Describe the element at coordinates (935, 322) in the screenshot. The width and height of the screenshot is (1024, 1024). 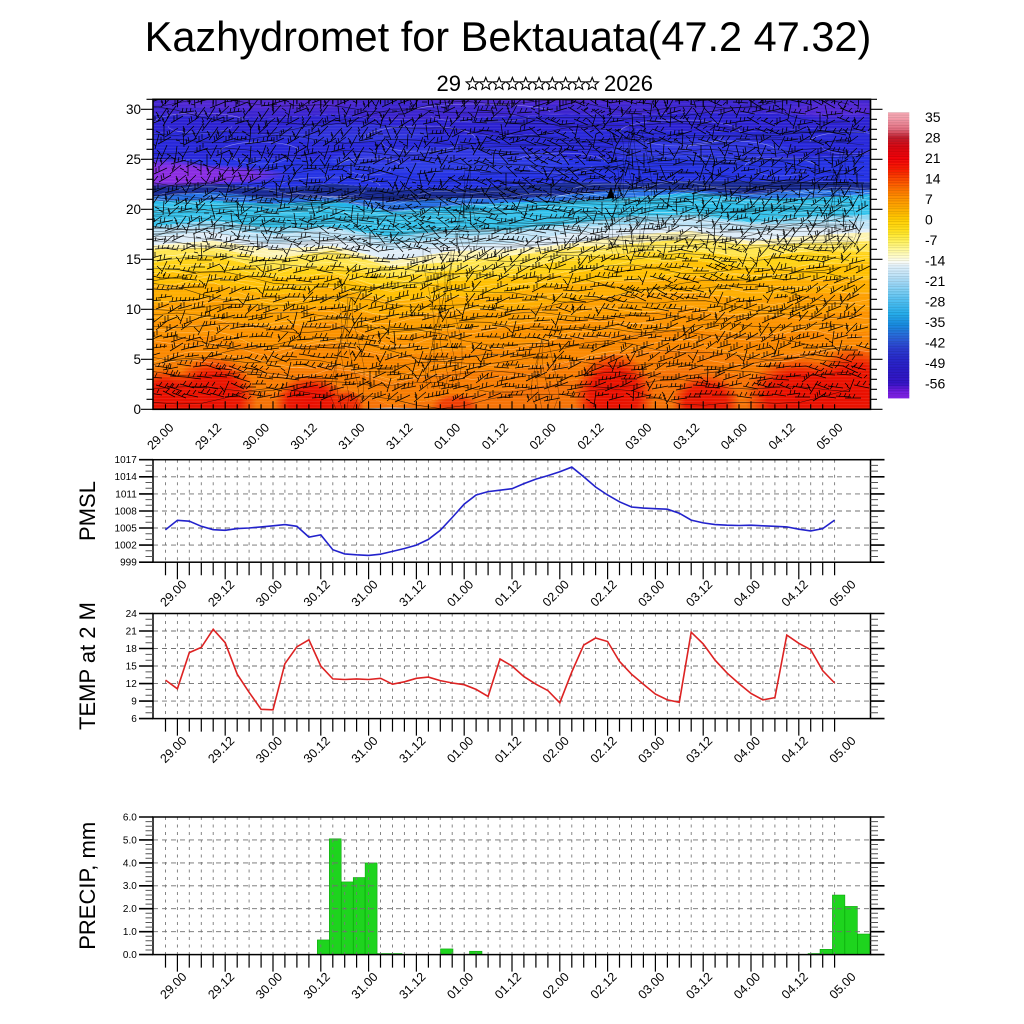
I see `svg-text: -35` at that location.